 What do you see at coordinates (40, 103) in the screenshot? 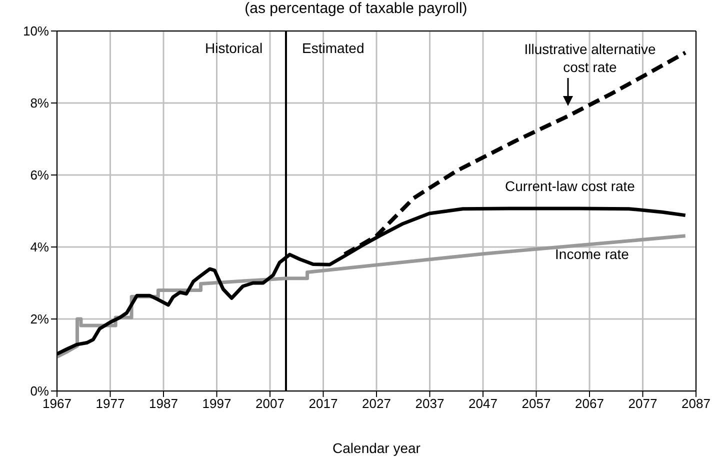
I see `y-tick-label: 8%` at bounding box center [40, 103].